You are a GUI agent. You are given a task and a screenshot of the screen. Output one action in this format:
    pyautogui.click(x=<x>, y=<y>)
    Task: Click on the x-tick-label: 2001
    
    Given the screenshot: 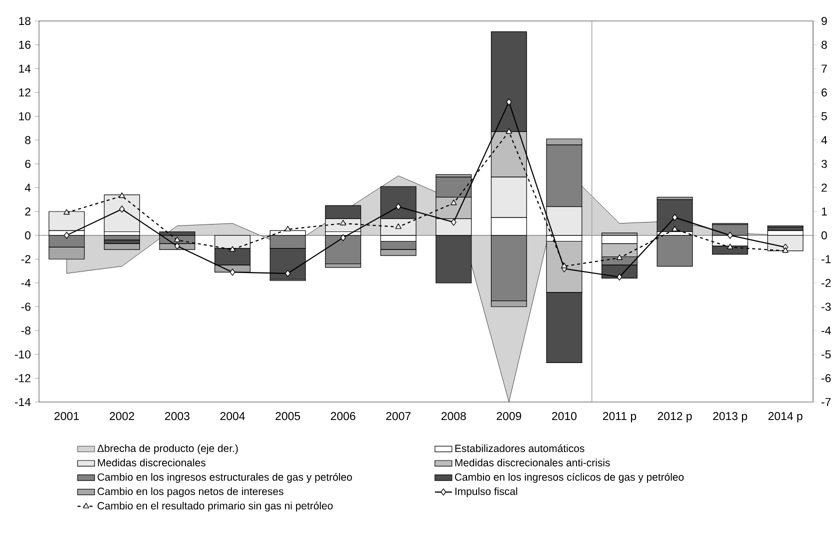 What is the action you would take?
    pyautogui.click(x=66, y=416)
    